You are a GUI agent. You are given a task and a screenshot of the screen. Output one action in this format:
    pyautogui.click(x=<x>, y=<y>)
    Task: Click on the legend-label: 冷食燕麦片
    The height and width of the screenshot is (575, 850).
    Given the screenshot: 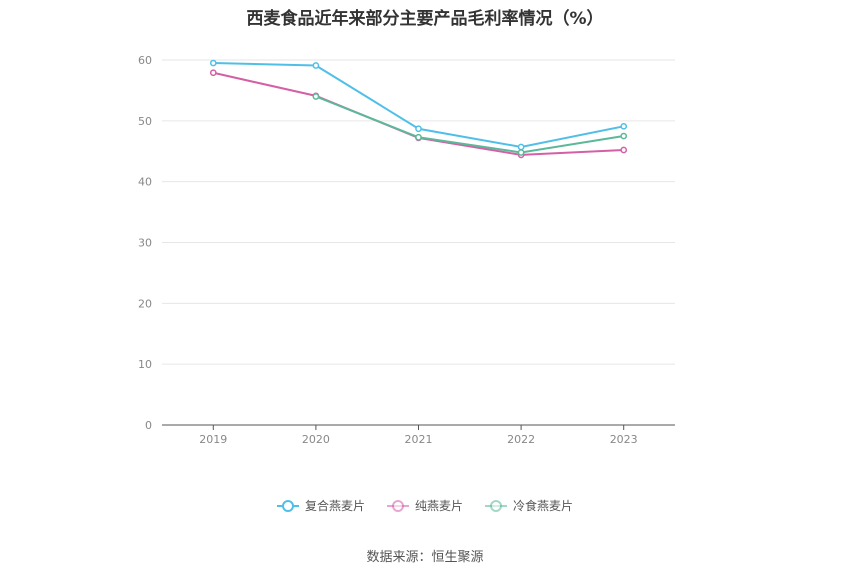 What is the action you would take?
    pyautogui.click(x=543, y=506)
    